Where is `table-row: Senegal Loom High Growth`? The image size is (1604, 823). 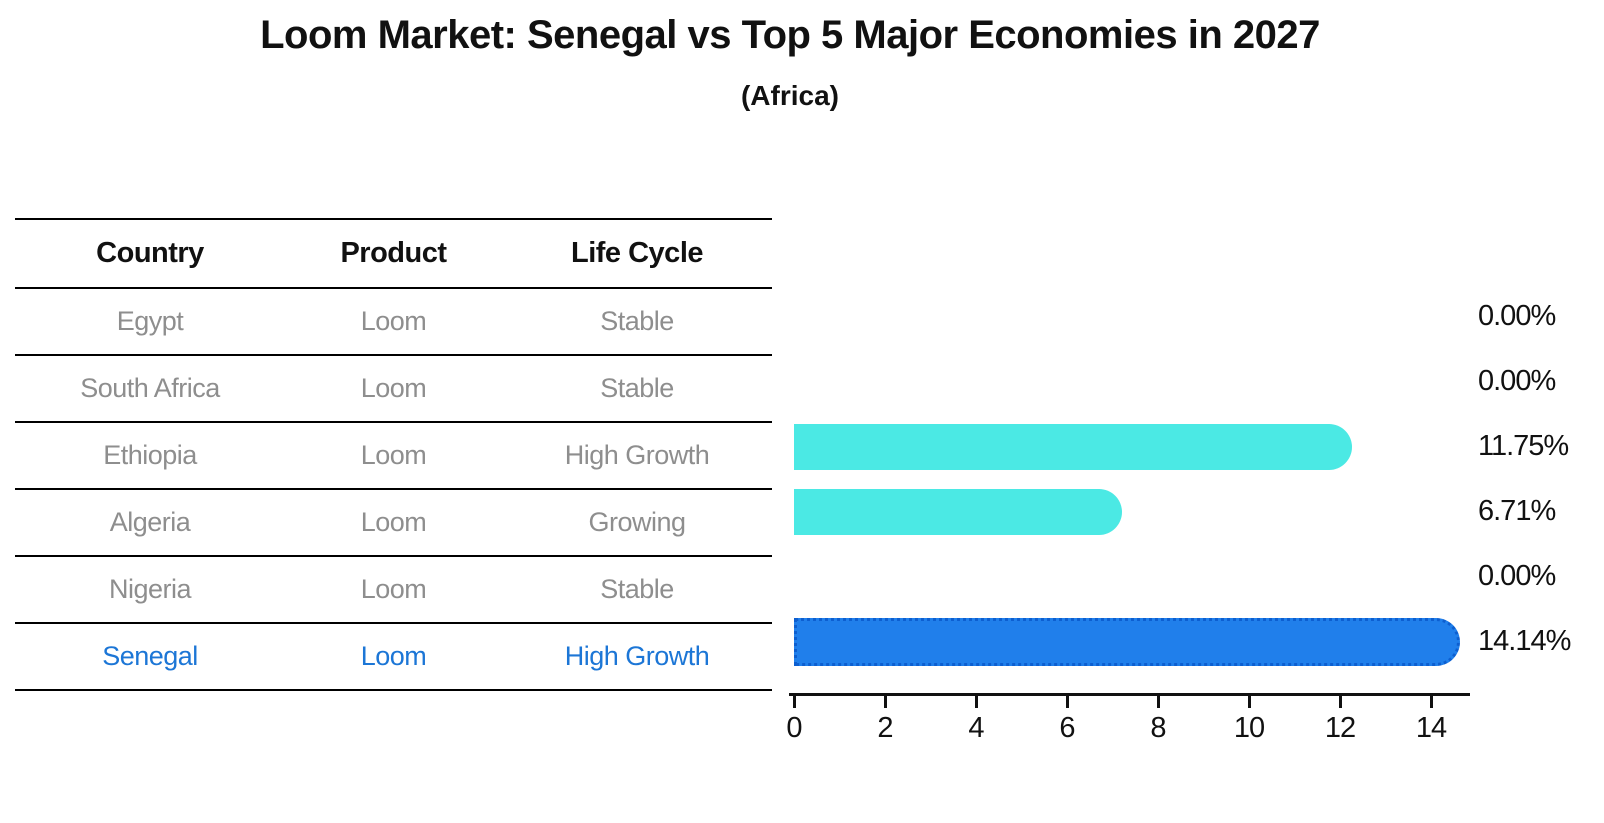 table-row: Senegal Loom High Growth is located at coordinates (393, 657).